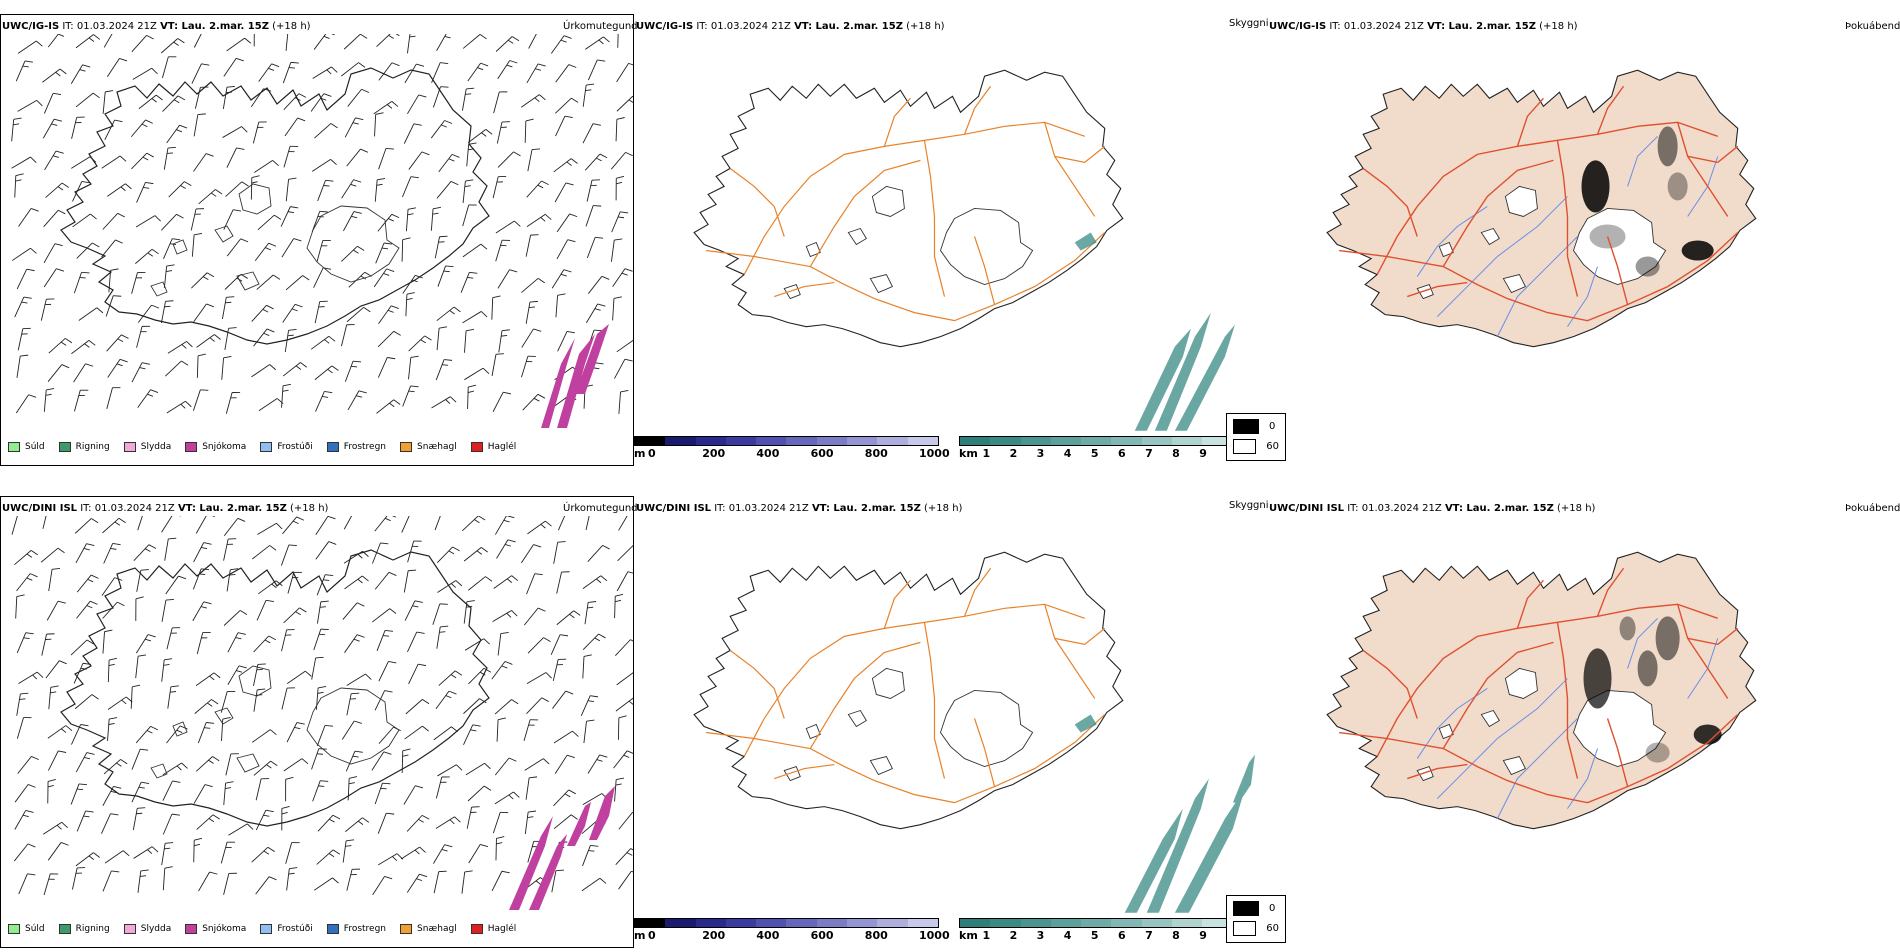 The height and width of the screenshot is (952, 1900). I want to click on legend-item-frostúði: Frostúði, so click(286, 929).